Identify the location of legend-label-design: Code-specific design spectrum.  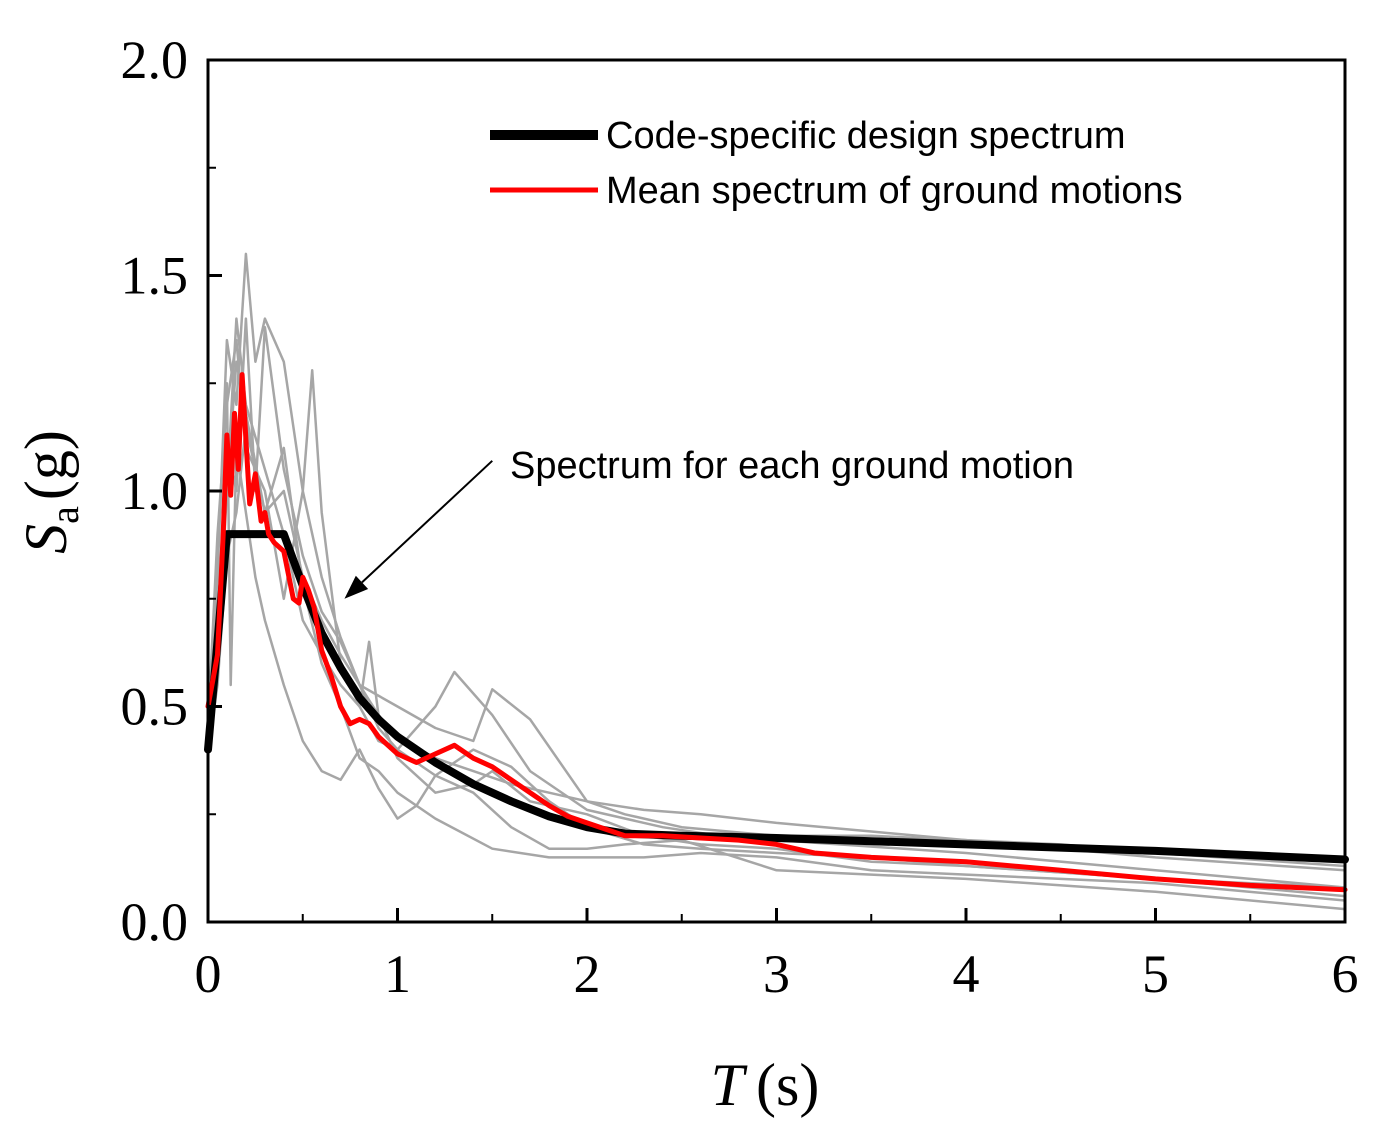
(866, 136).